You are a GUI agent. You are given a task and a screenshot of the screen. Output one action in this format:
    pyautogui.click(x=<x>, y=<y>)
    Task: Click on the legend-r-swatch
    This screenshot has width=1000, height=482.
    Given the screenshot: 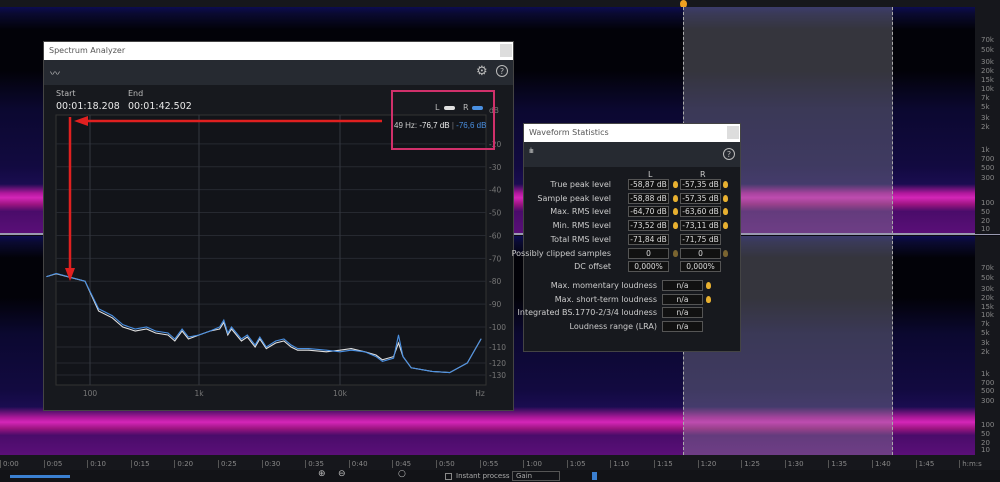 What is the action you would take?
    pyautogui.click(x=477, y=108)
    